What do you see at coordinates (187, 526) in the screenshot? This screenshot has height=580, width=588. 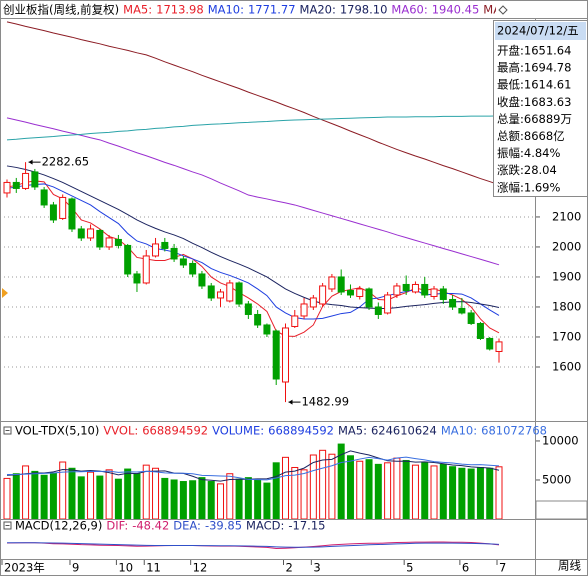 I see `legend-name: DEA:` at bounding box center [187, 526].